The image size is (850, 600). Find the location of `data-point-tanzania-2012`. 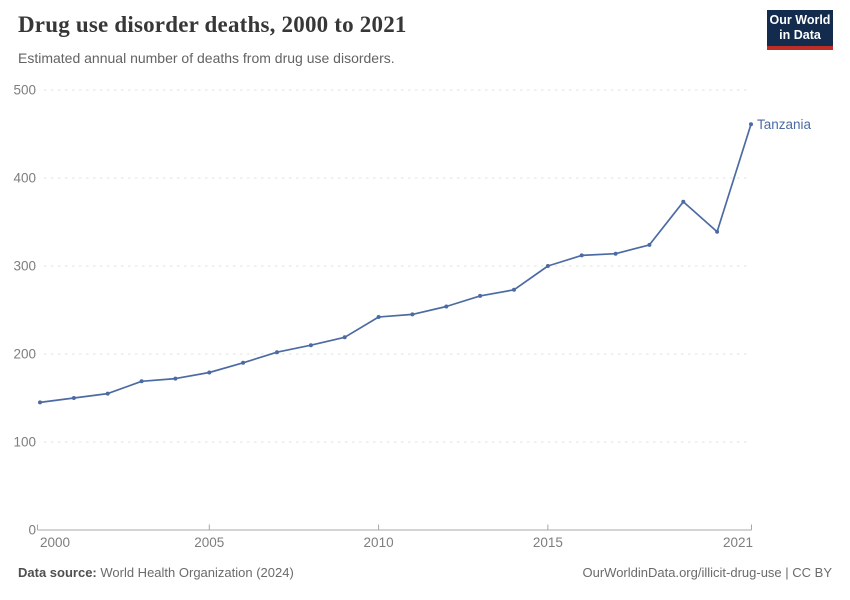

data-point-tanzania-2012 is located at coordinates (446, 306).